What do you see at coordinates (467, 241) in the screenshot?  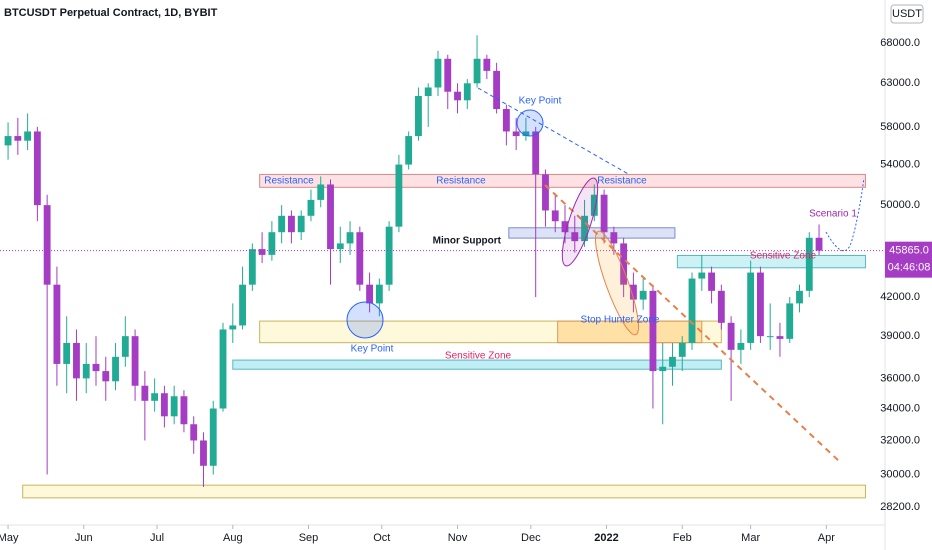 I see `zone-label: Minor Support` at bounding box center [467, 241].